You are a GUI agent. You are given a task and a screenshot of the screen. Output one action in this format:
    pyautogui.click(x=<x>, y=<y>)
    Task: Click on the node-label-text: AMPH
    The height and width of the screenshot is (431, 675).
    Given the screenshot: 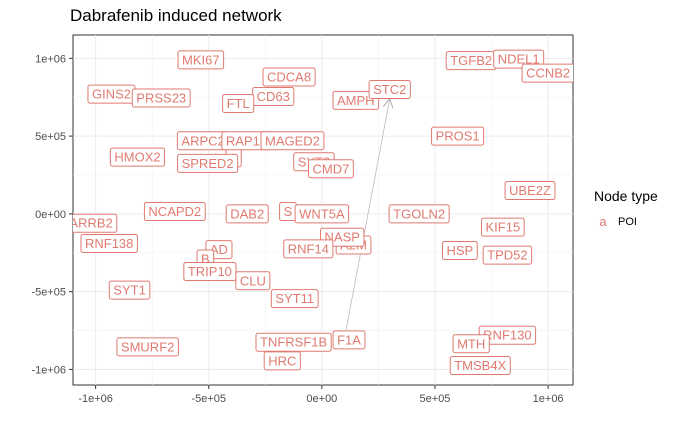 What is the action you would take?
    pyautogui.click(x=356, y=100)
    